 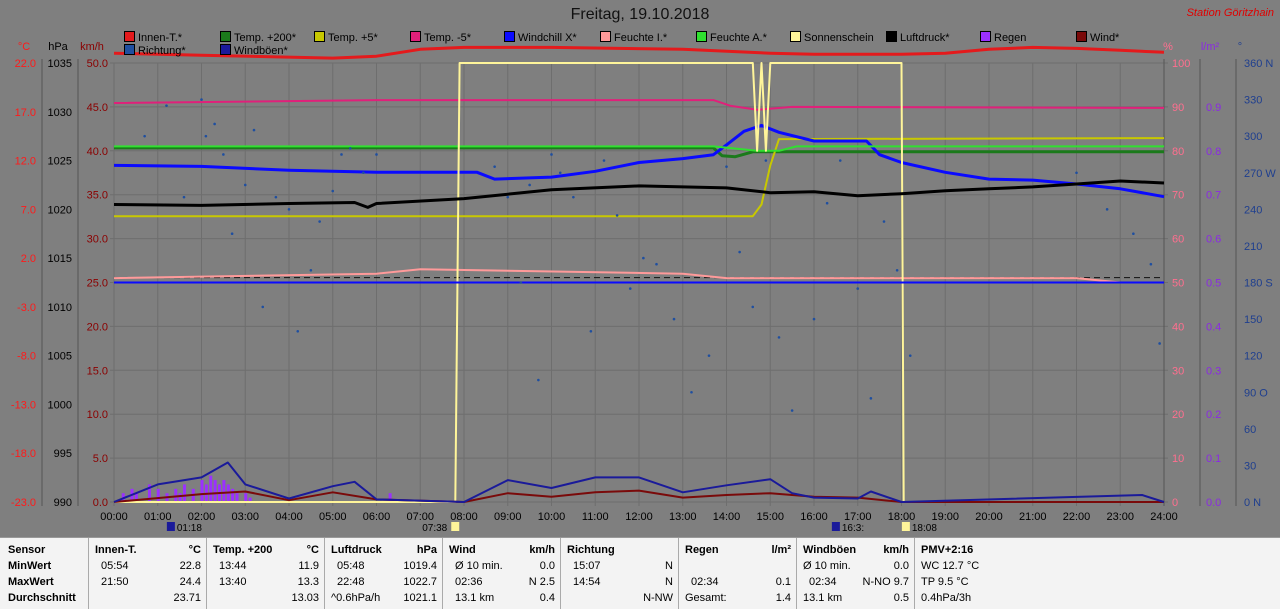 I want to click on humidity-tick-label: 40, so click(x=1178, y=327).